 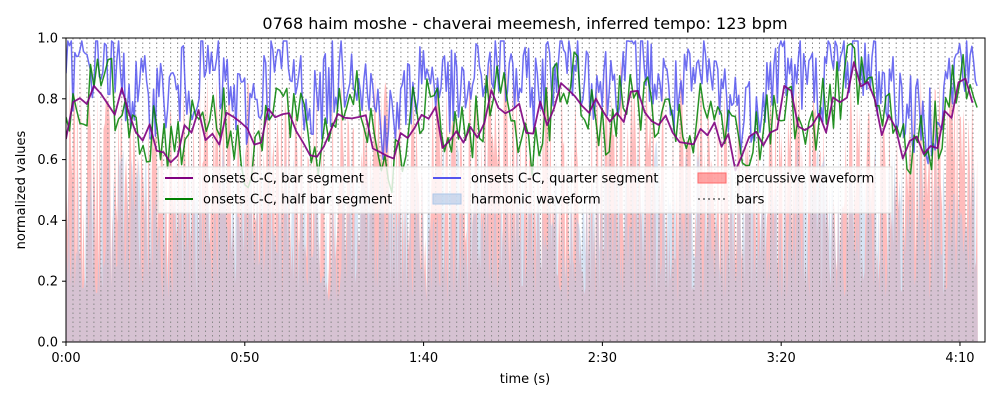 What do you see at coordinates (959, 358) in the screenshot?
I see `x-tick-label: 4:10` at bounding box center [959, 358].